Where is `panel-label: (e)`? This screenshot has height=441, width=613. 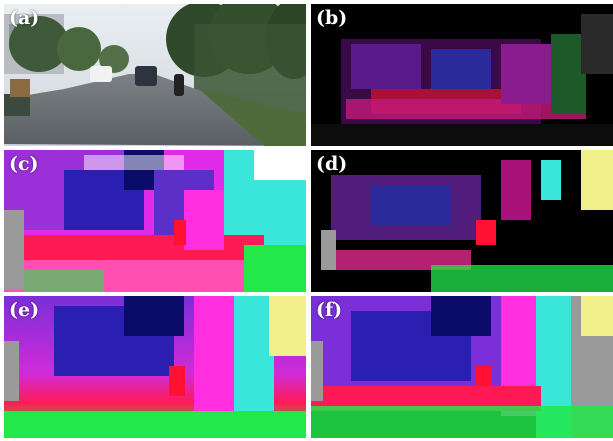
panel-label: (e) is located at coordinates (24, 310).